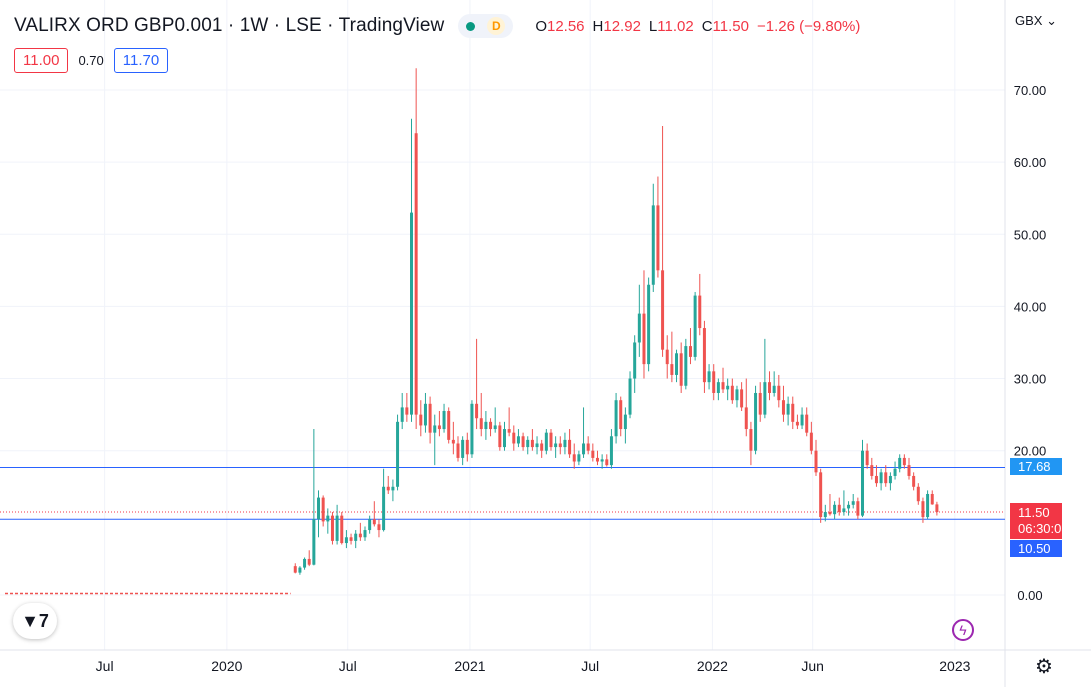 The image size is (1091, 687). What do you see at coordinates (1030, 306) in the screenshot?
I see `y-tick-label: 40.00` at bounding box center [1030, 306].